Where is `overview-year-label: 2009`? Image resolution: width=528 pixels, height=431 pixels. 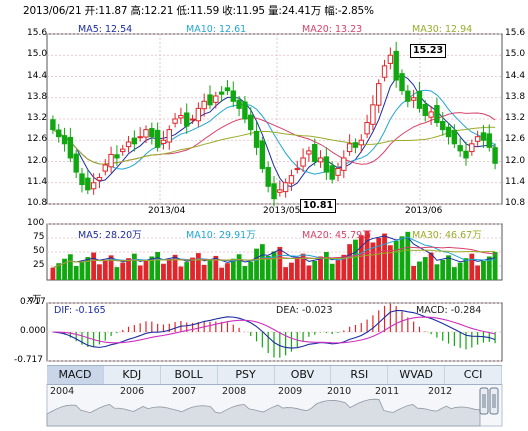 overview-year-label: 2009 is located at coordinates (290, 391).